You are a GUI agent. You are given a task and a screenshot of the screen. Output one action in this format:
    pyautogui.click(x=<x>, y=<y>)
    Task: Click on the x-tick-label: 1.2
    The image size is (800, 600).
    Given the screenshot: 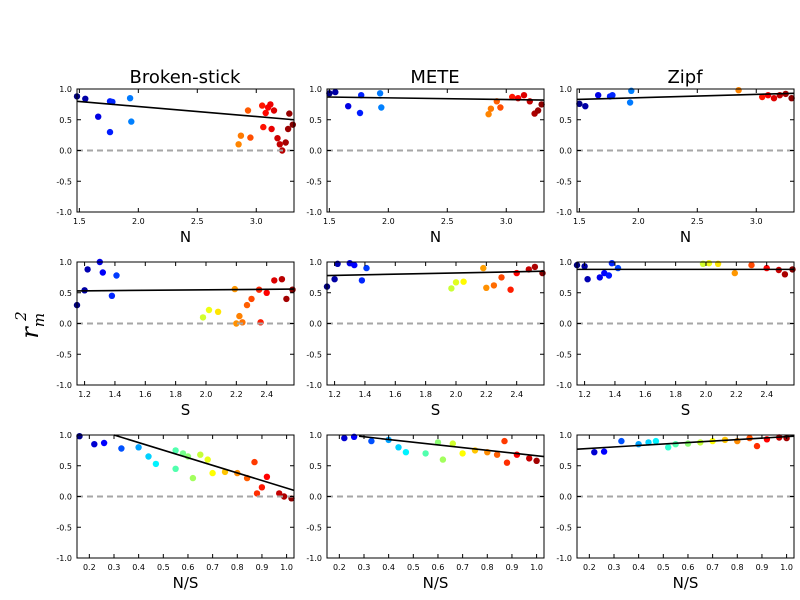 What is the action you would take?
    pyautogui.click(x=334, y=394)
    